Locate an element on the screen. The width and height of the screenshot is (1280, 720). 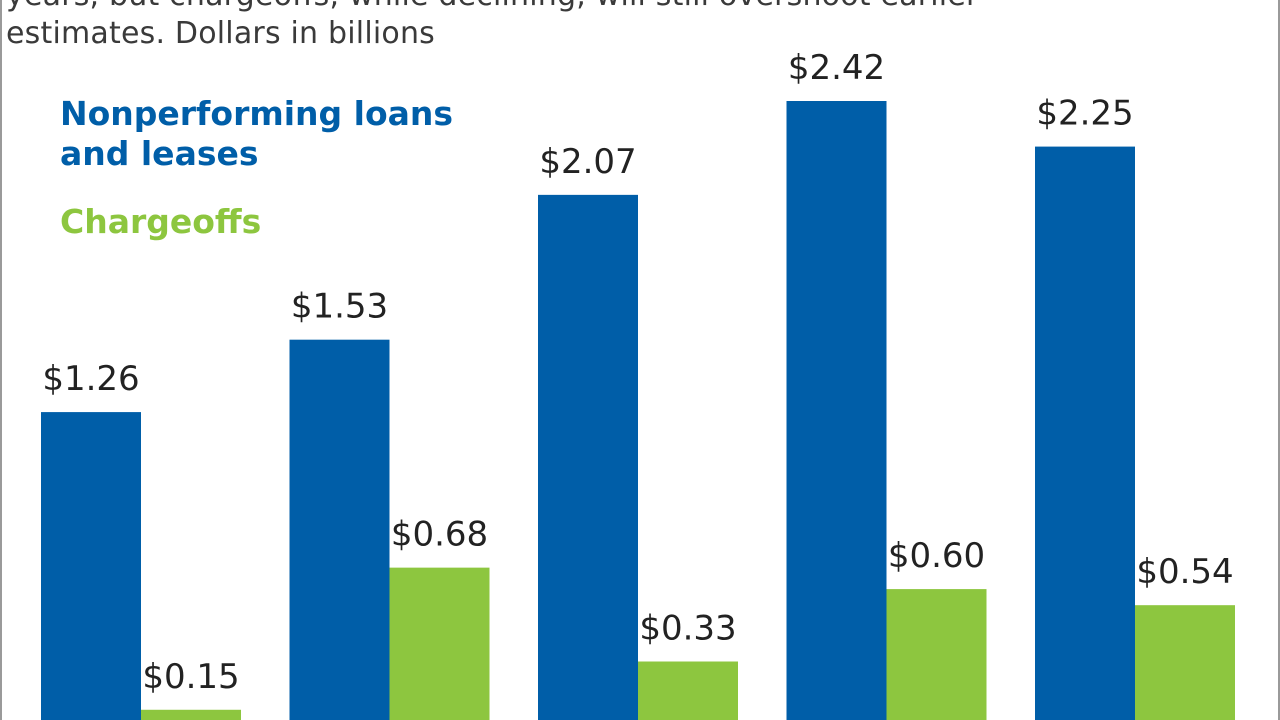
chargeoffs-value-label-2: $0.68 is located at coordinates (439, 535).